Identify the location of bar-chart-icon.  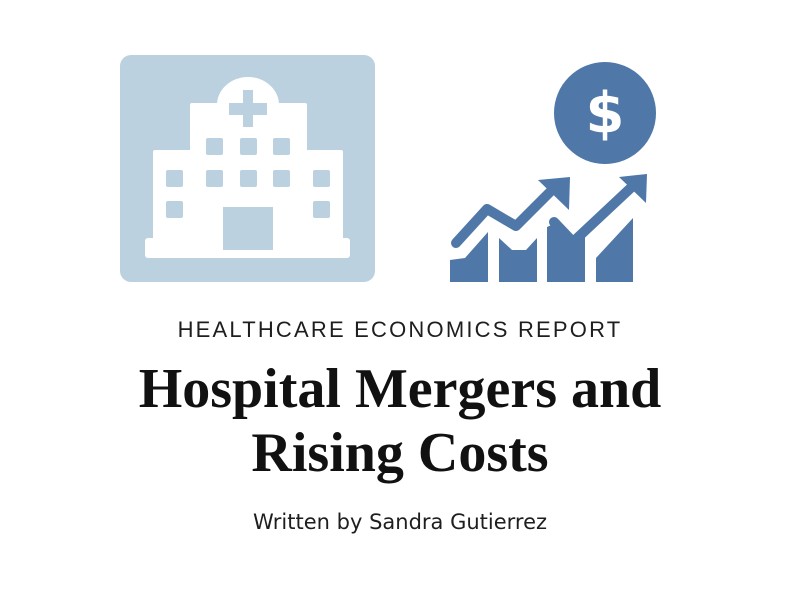
(541, 250).